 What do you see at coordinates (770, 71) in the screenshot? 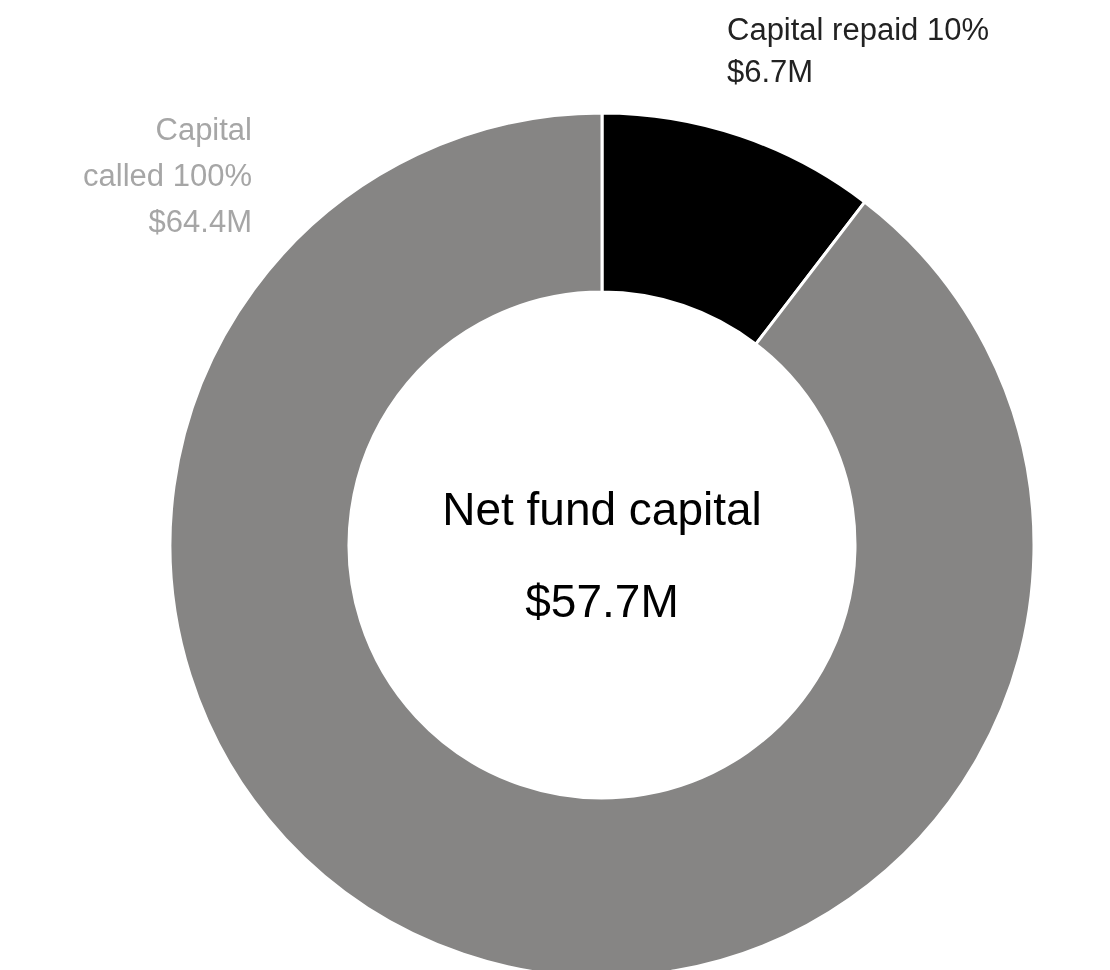
I see `data-label: $6.7M` at bounding box center [770, 71].